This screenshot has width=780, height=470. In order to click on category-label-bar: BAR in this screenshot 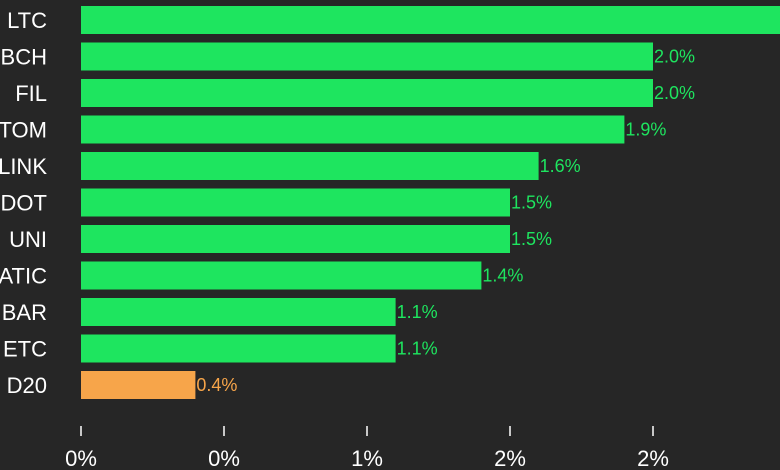, I will do `click(24, 312)`.